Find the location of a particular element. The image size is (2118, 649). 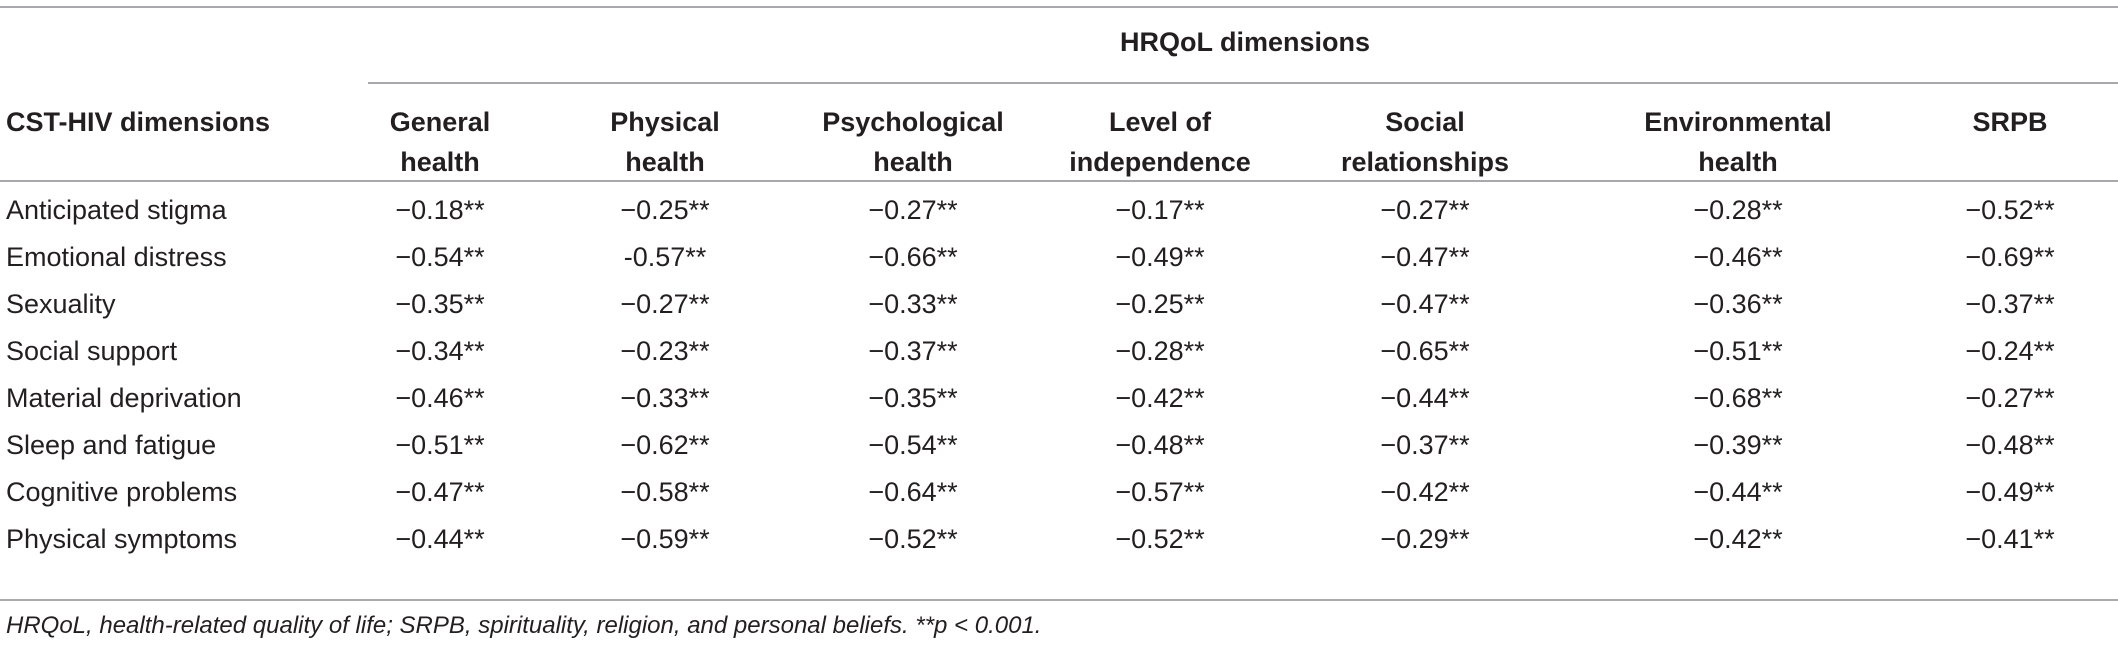

table-cell: −0.65** is located at coordinates (1425, 351).